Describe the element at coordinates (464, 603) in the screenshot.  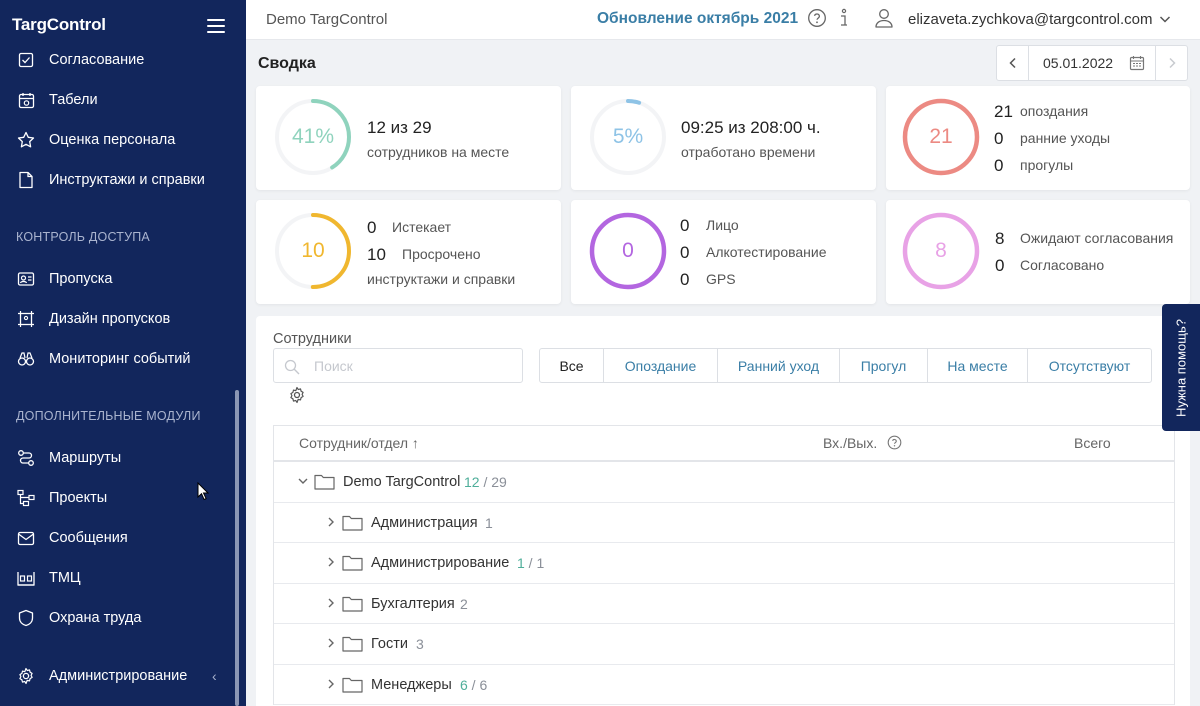
I see `department-count: 2` at that location.